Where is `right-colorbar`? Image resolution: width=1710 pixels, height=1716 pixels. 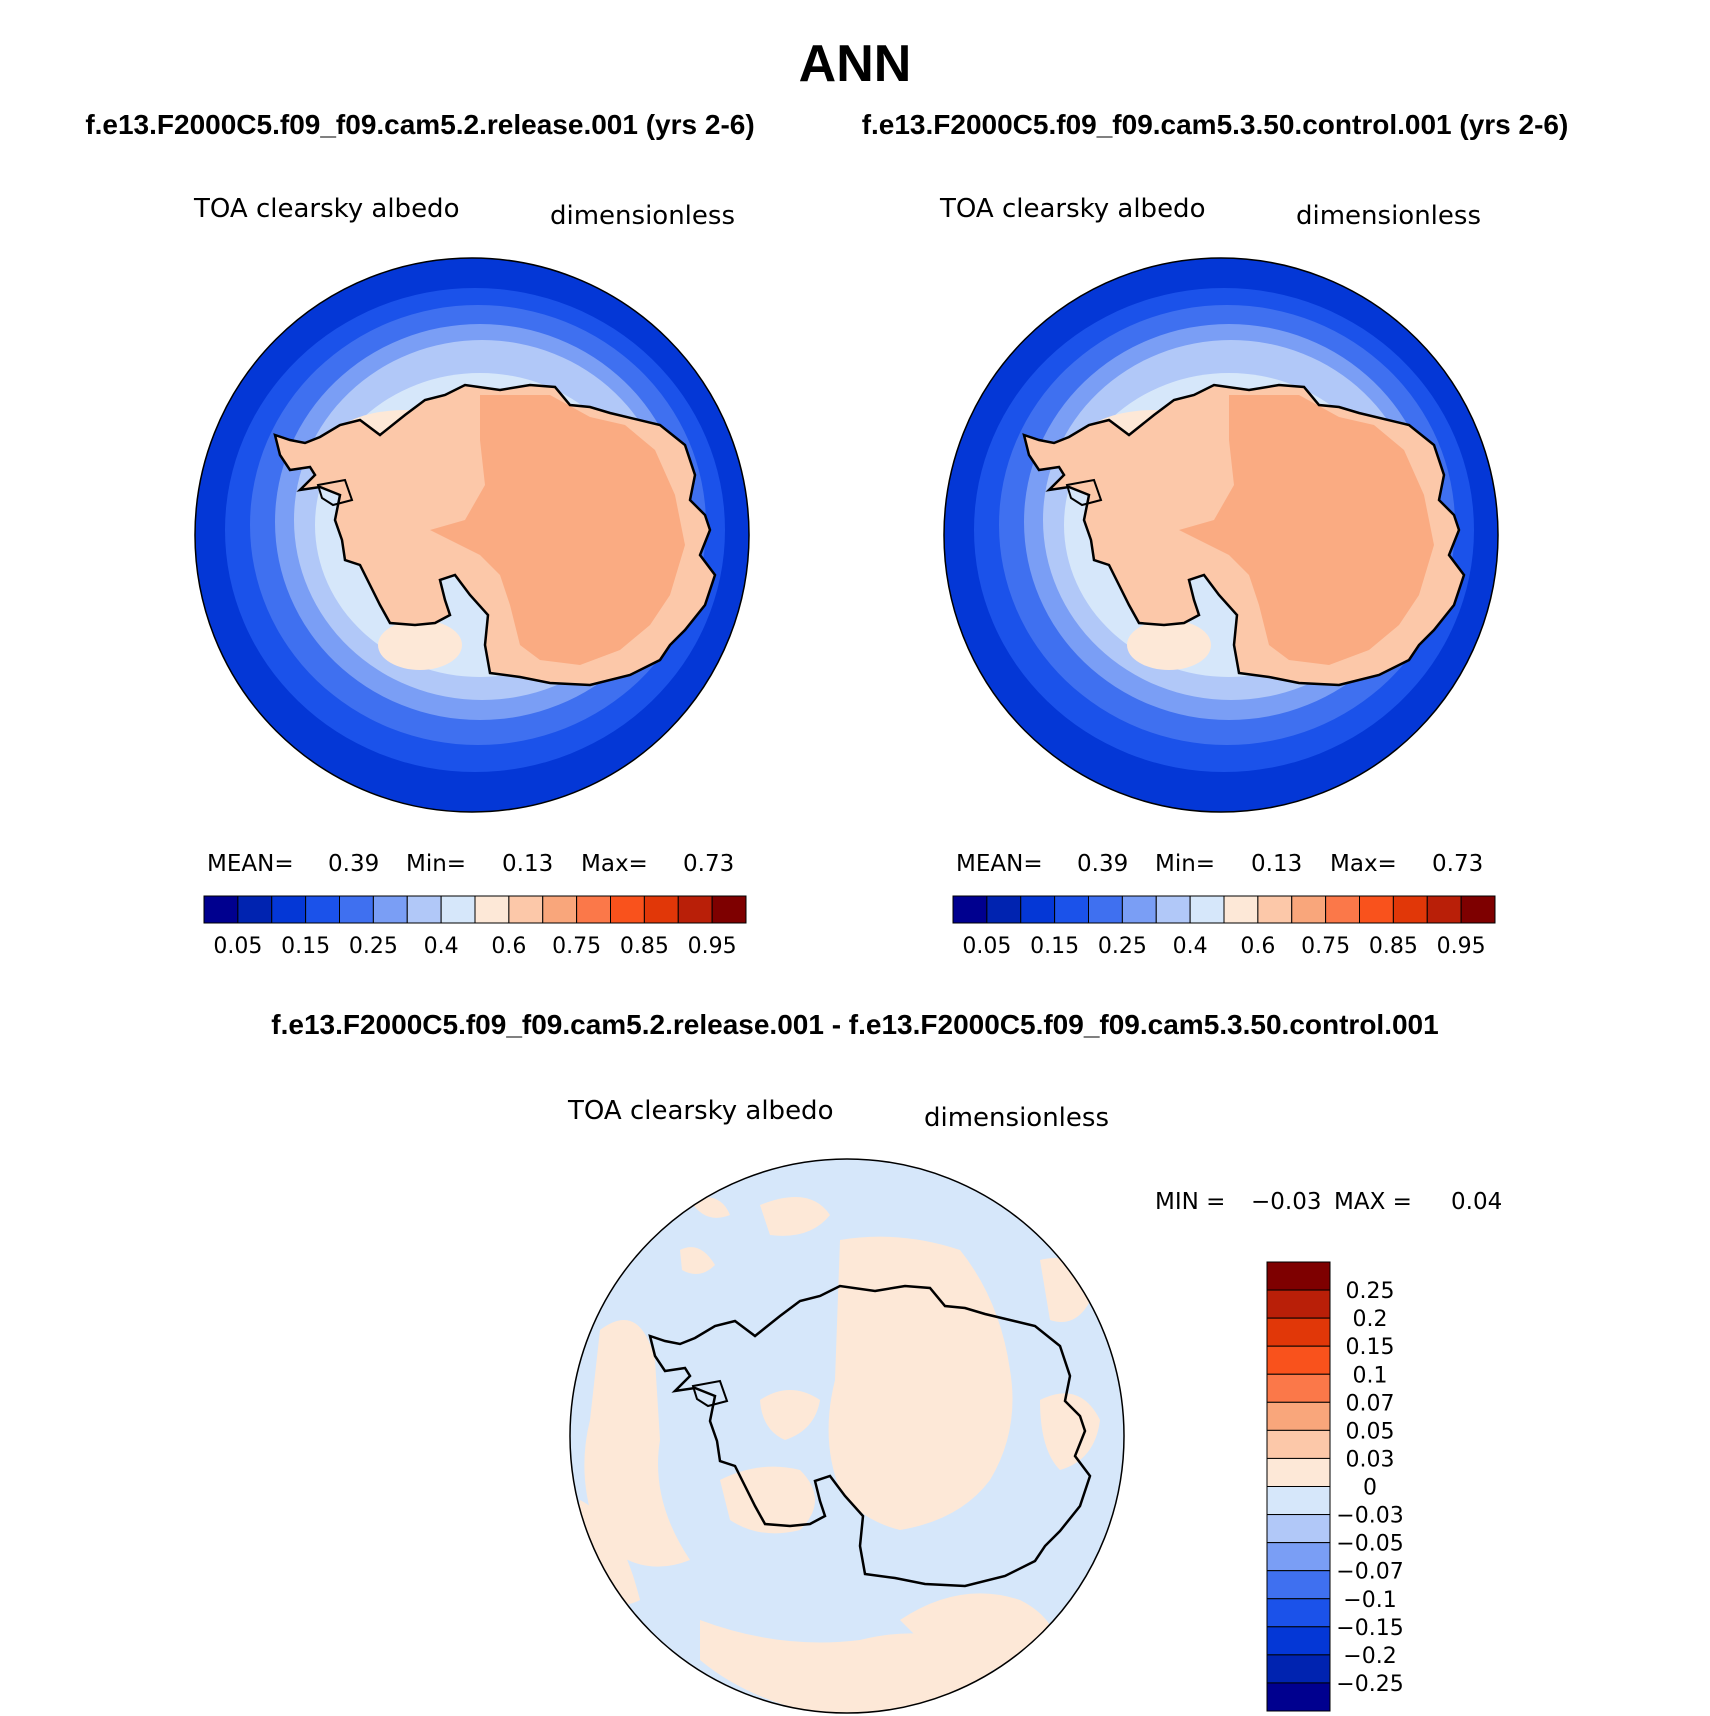 right-colorbar is located at coordinates (1224, 909).